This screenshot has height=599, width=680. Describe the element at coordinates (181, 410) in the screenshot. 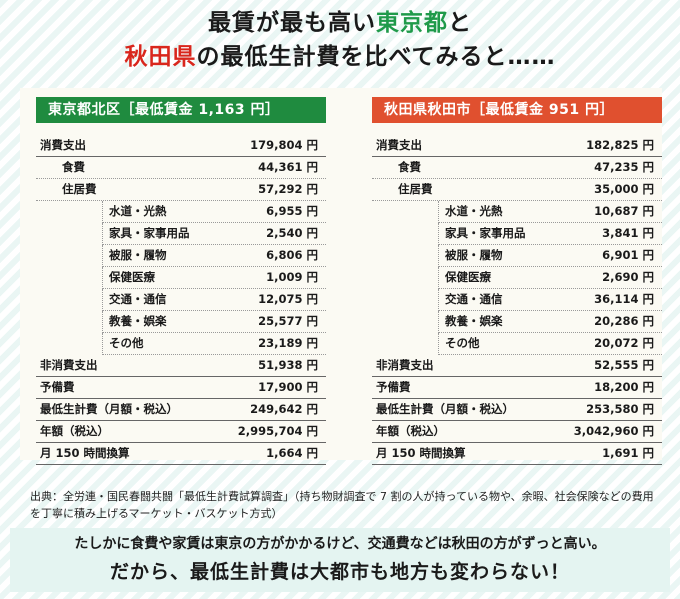

I see `table-row: 最低生計費（月額・税込） 249,642 円` at that location.